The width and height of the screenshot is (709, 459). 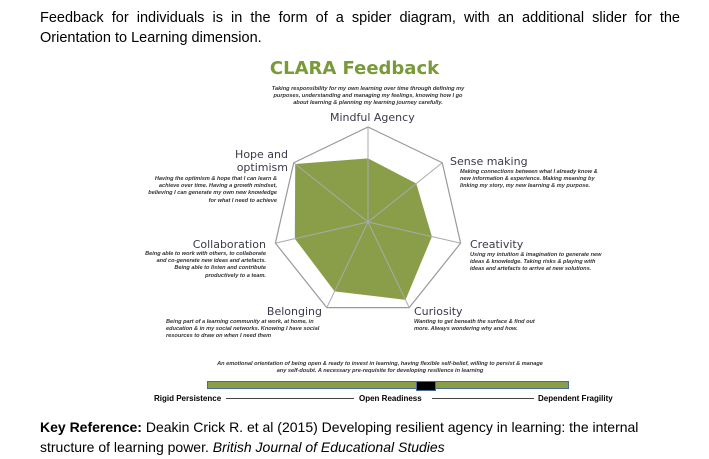 I want to click on data-polygon, so click(x=363, y=229).